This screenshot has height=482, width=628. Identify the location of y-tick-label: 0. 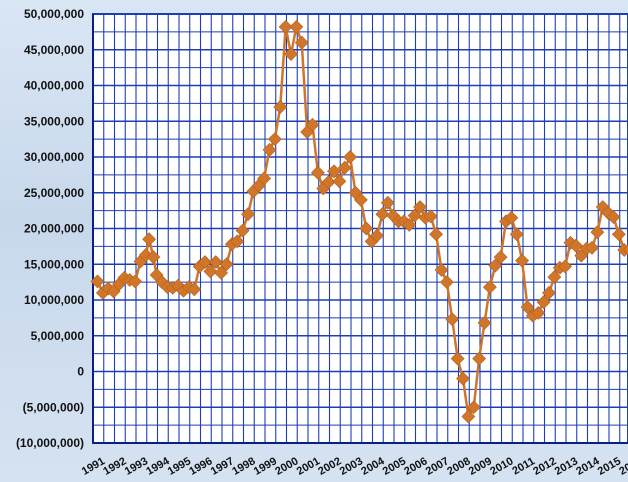
(80, 372).